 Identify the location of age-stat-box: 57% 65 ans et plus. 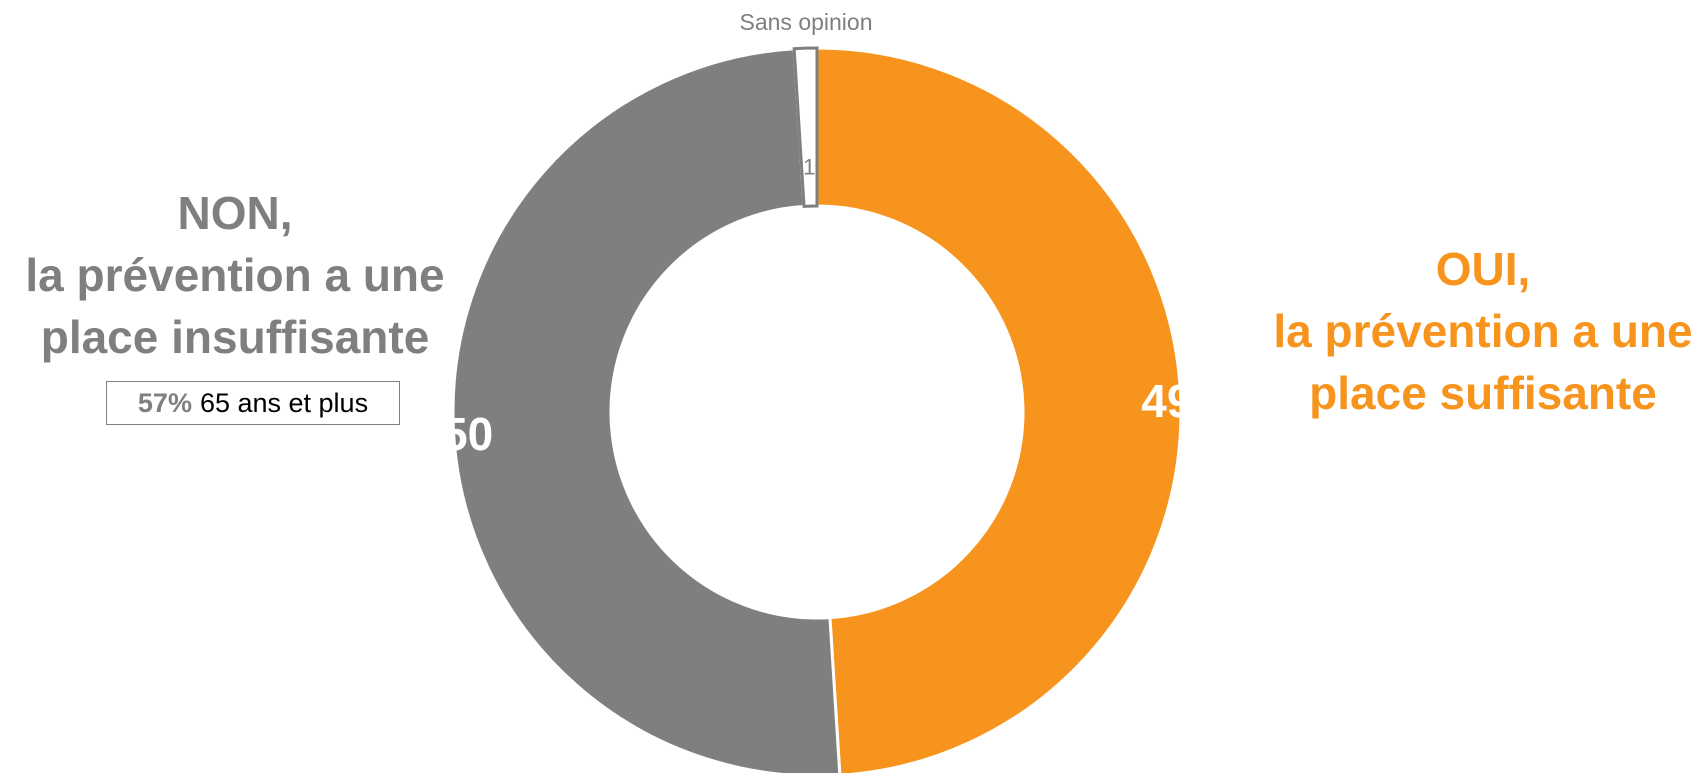
(253, 403).